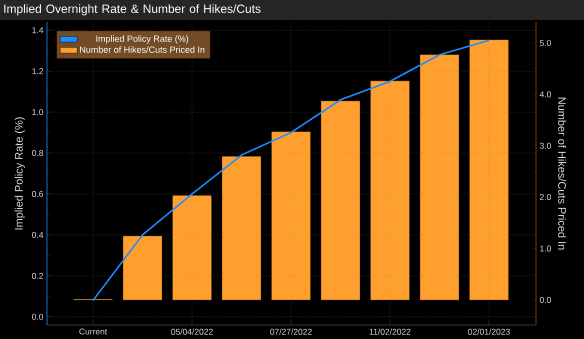 The height and width of the screenshot is (339, 584). Describe the element at coordinates (38, 71) in the screenshot. I see `y-tick-label: 1.2` at that location.